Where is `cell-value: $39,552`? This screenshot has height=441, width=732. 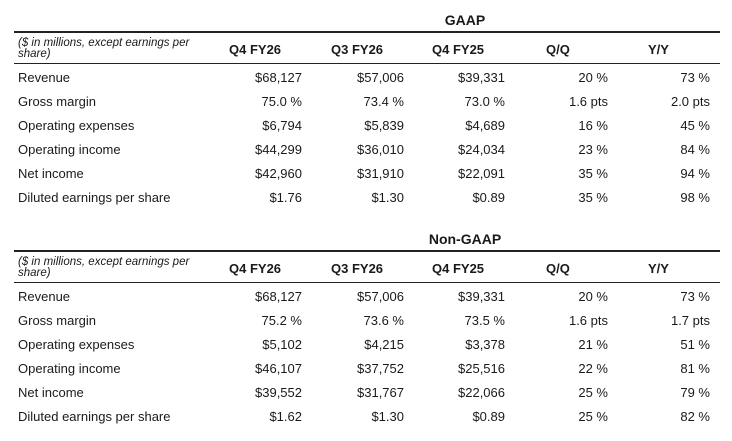 cell-value: $39,552 is located at coordinates (278, 392).